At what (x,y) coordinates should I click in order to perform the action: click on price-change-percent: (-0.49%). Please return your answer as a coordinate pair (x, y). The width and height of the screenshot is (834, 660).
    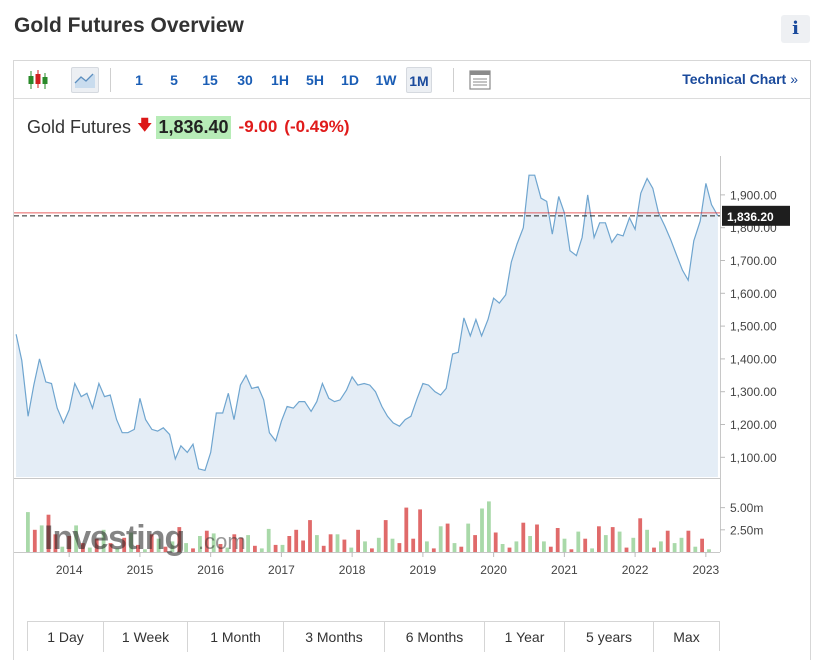
    Looking at the image, I should click on (317, 126).